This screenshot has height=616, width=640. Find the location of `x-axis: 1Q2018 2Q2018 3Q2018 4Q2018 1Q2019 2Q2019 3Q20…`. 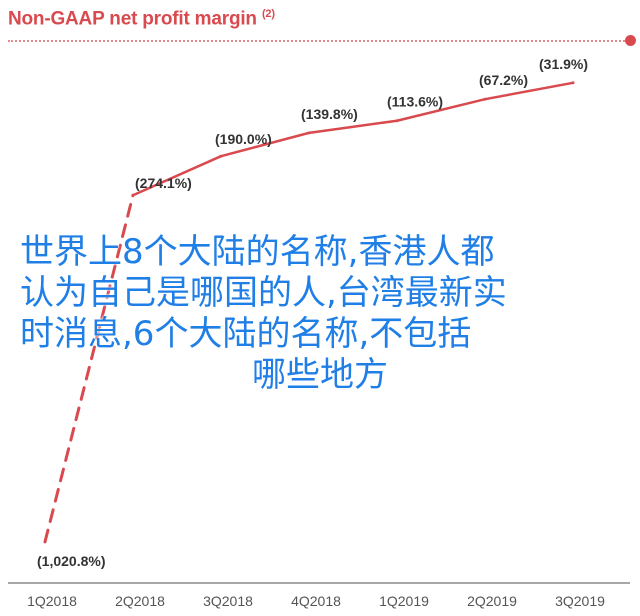

x-axis: 1Q2018 2Q2018 3Q2018 4Q2018 1Q2019 2Q2019 3Q20… is located at coordinates (319, 595).